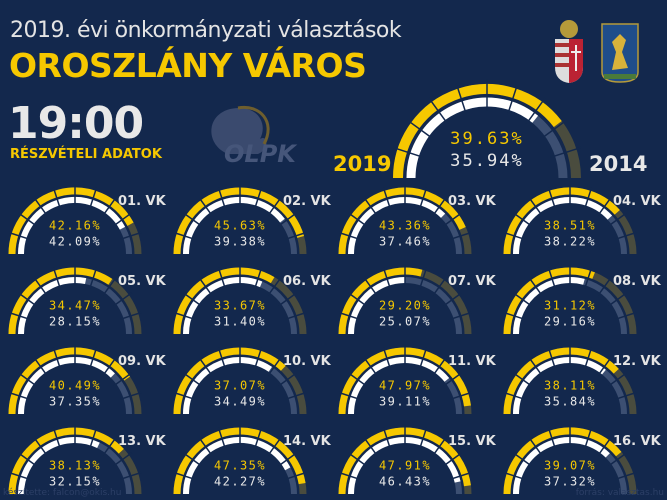  What do you see at coordinates (472, 201) in the screenshot?
I see `district-label: 03. VK` at bounding box center [472, 201].